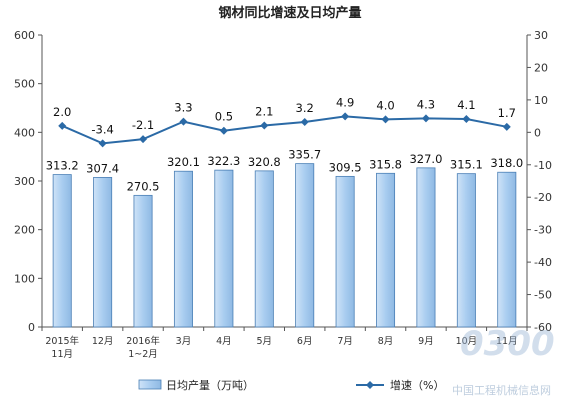  I want to click on x-tick-label-line: 9月, so click(426, 341).